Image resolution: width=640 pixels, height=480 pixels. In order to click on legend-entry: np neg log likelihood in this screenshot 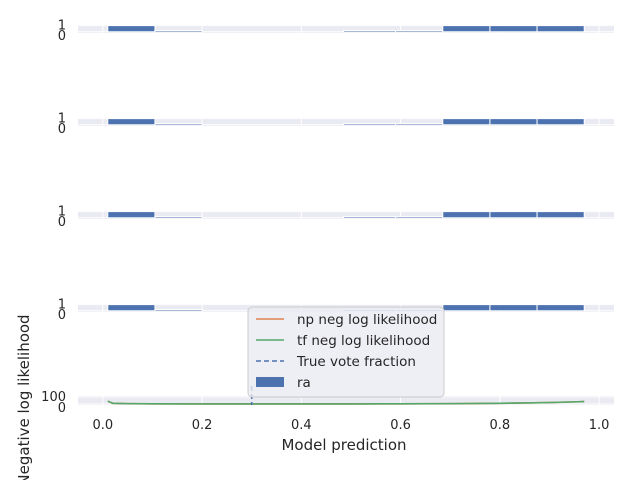, I will do `click(346, 320)`.